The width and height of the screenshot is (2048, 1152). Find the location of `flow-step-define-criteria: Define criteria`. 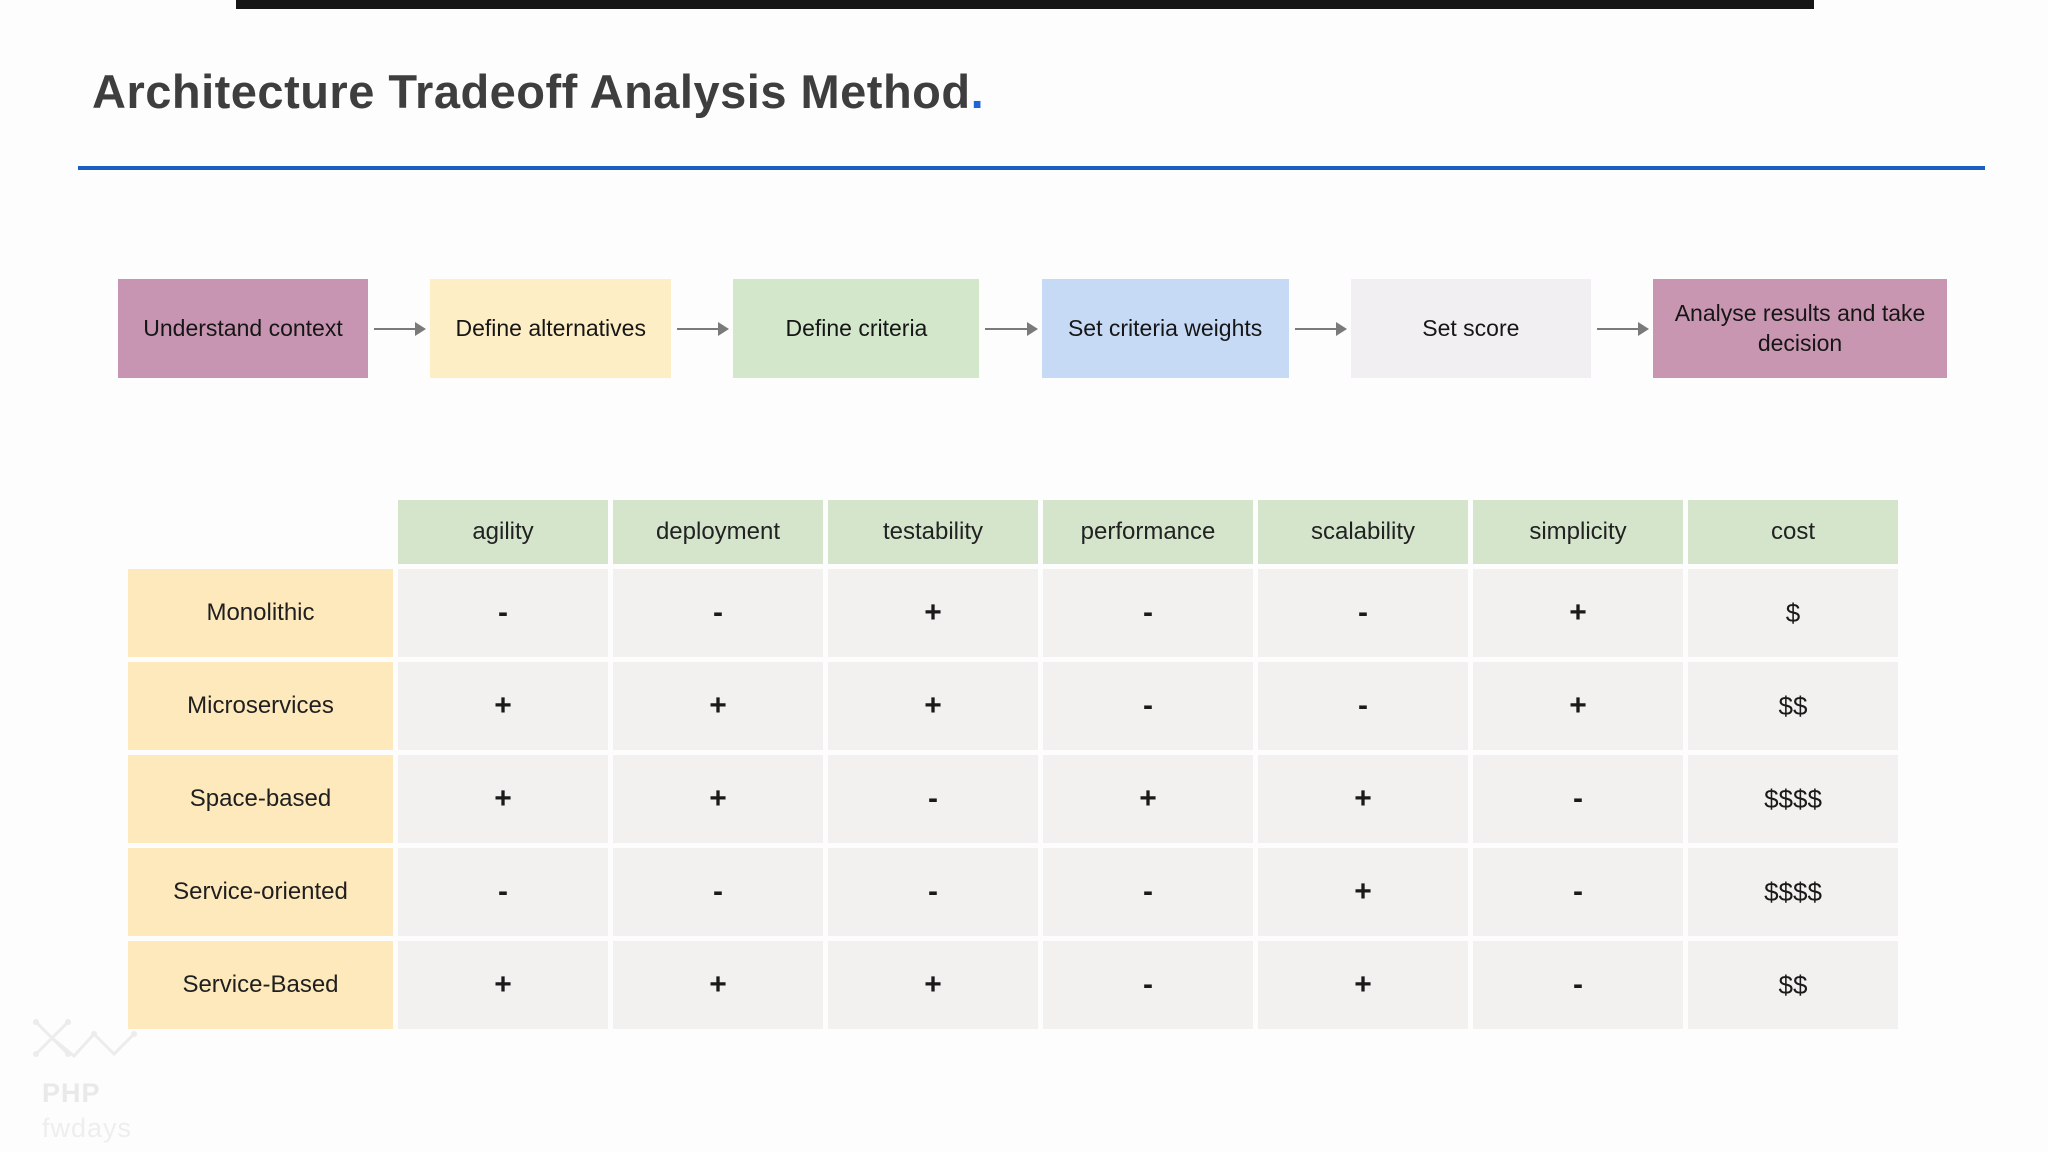

flow-step-define-criteria: Define criteria is located at coordinates (856, 328).